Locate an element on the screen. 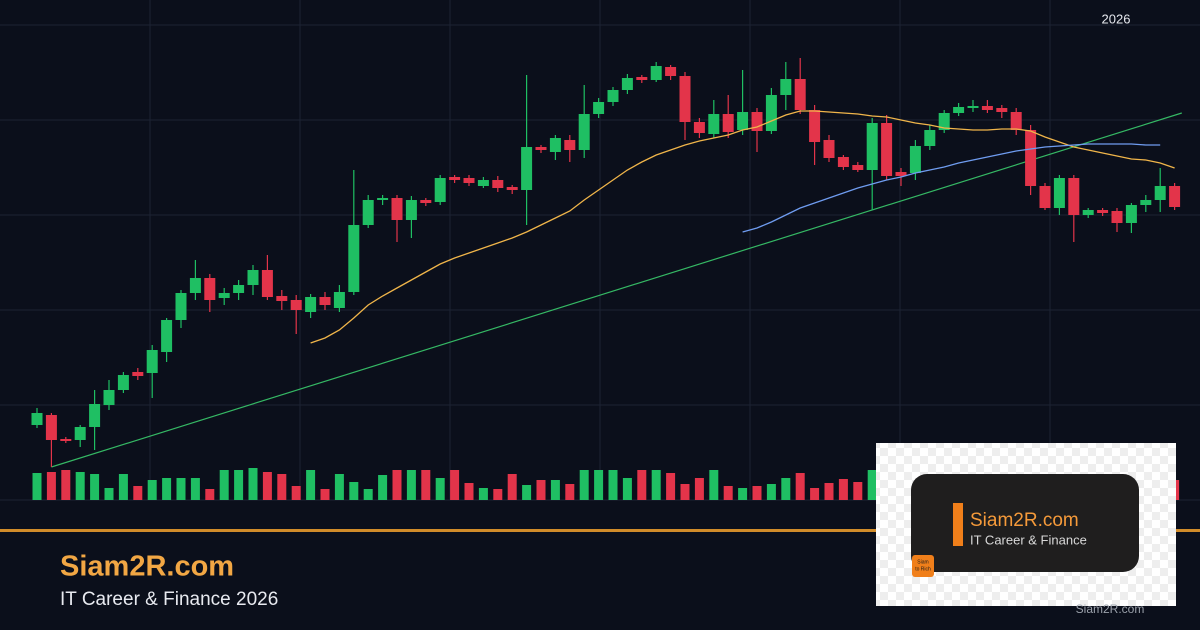  logo-badge is located at coordinates (923, 566).